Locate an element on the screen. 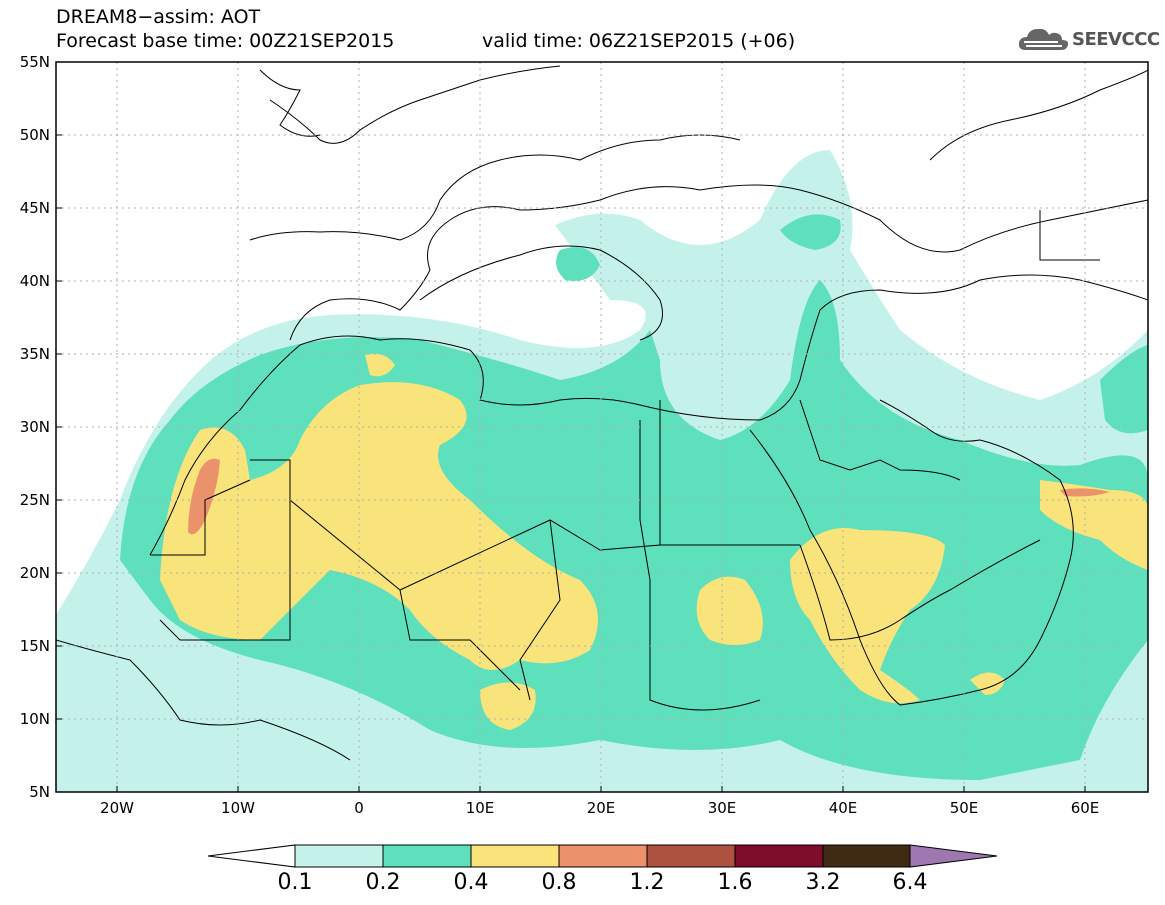 This screenshot has width=1165, height=905. colorbar-label: 0.2 is located at coordinates (383, 882).